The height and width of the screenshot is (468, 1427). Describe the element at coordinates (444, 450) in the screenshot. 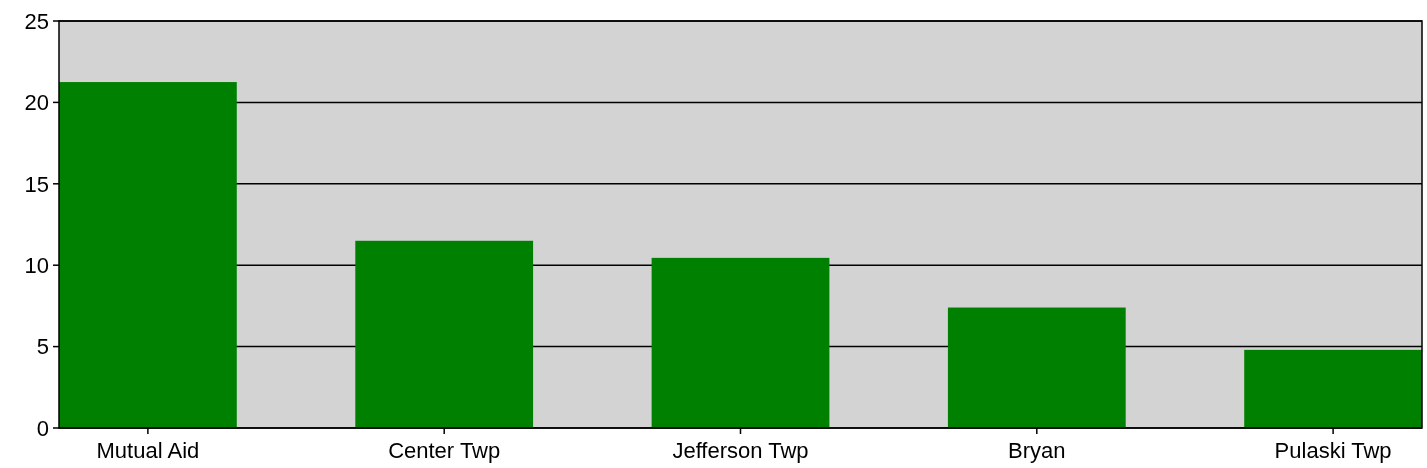

I see `x-tick-label: Center Twp` at that location.